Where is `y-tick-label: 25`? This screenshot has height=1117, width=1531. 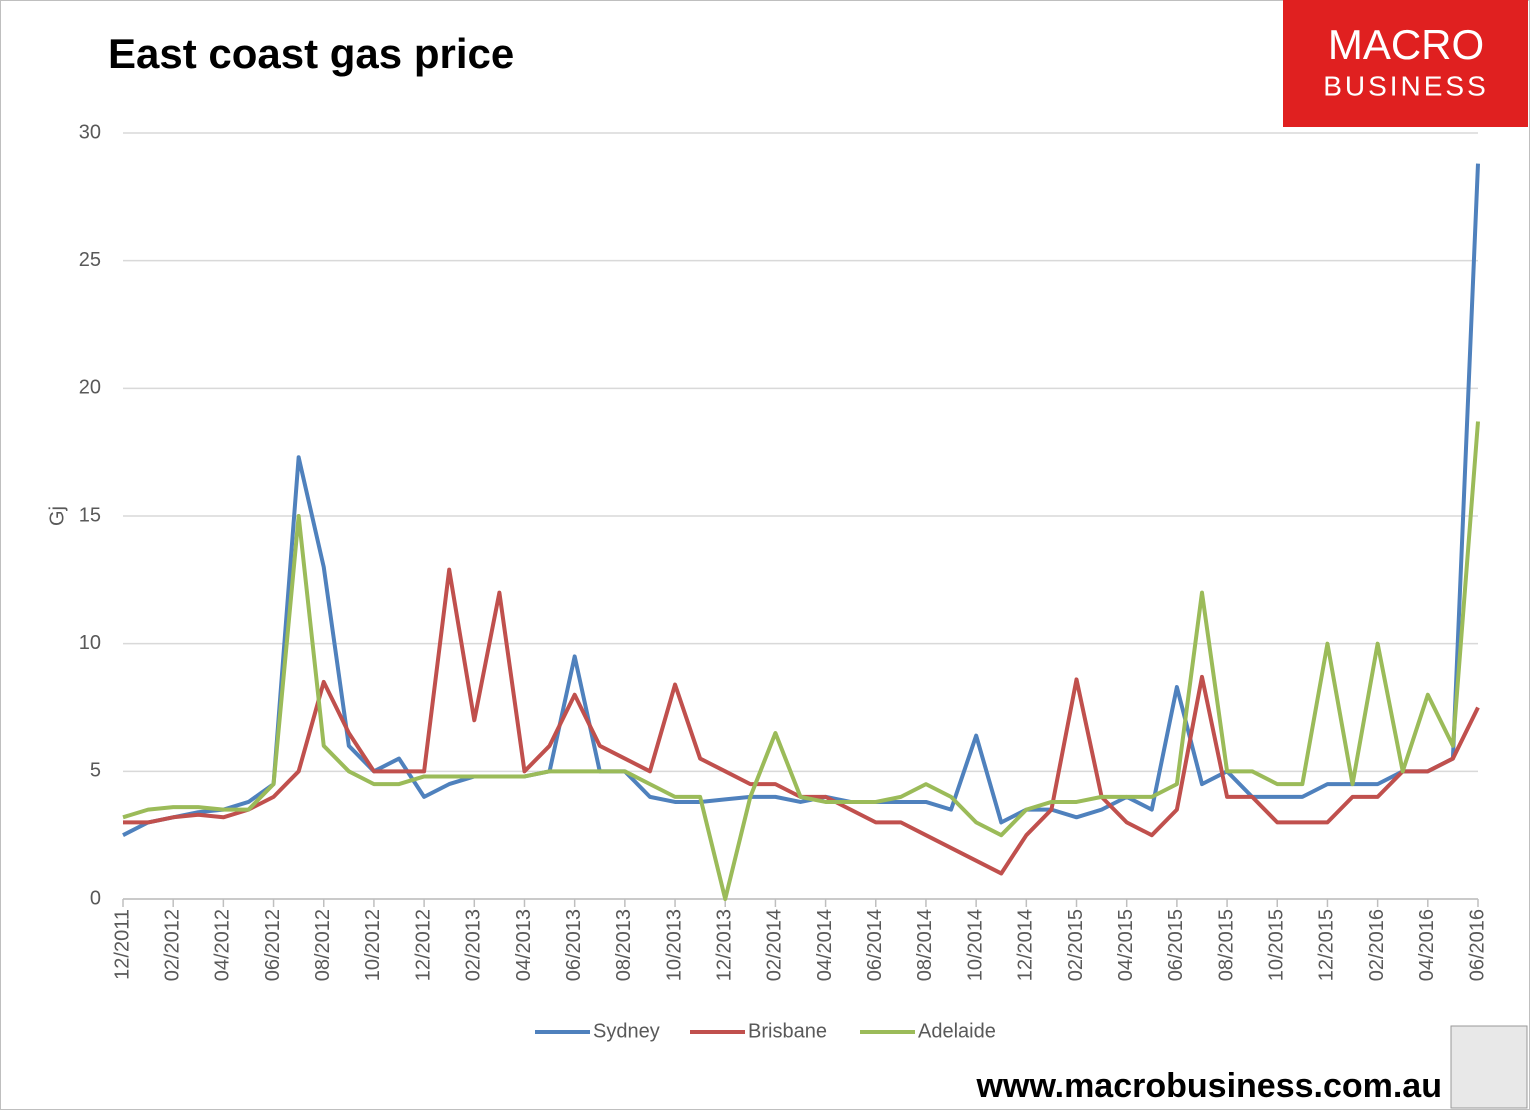
y-tick-label: 25 is located at coordinates (90, 260).